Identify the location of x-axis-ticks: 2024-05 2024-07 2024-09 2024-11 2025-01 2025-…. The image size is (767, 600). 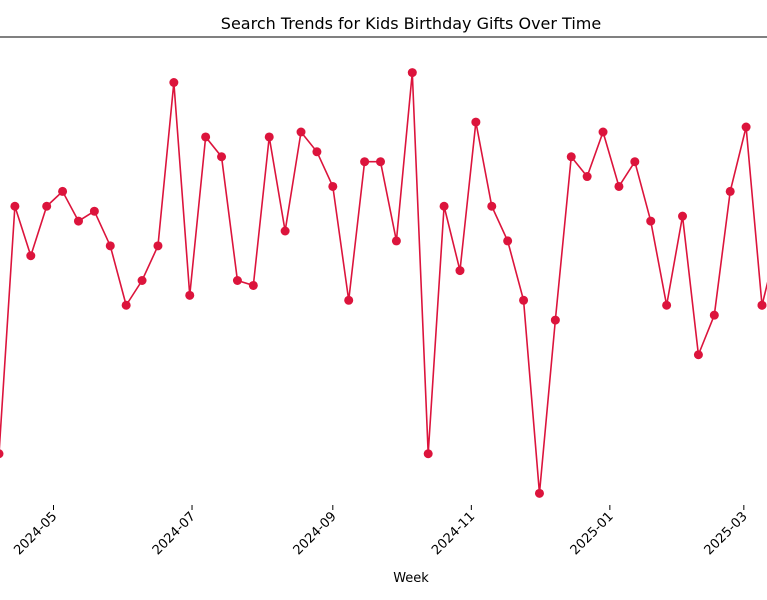
(381, 531).